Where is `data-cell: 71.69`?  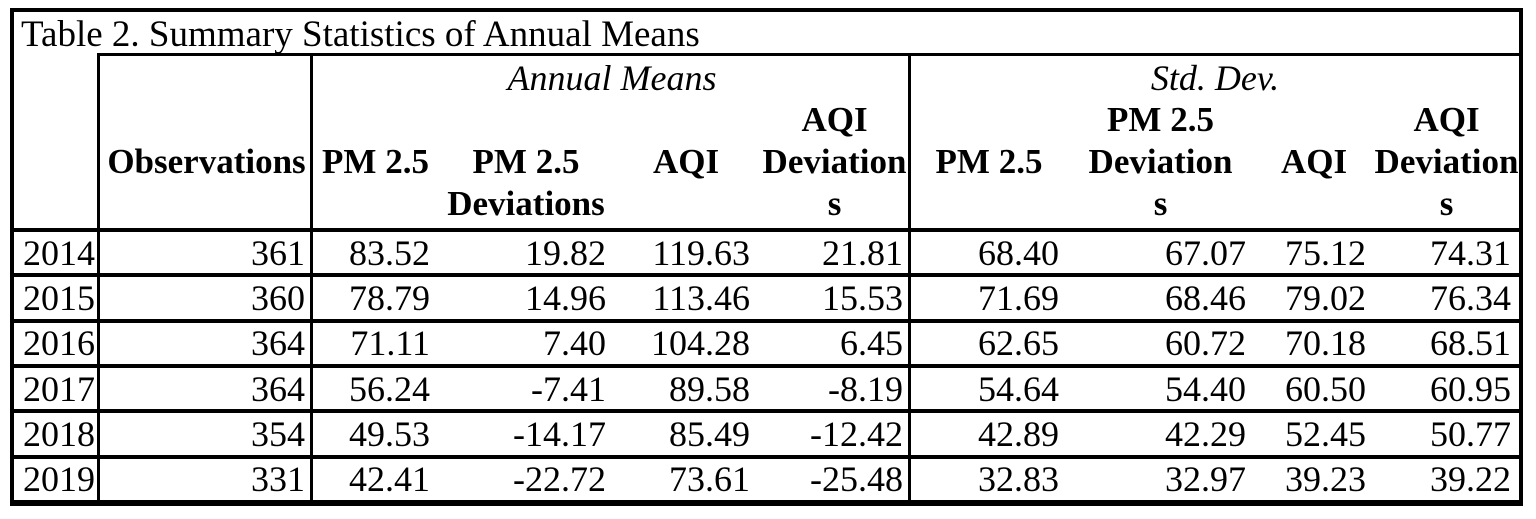
data-cell: 71.69 is located at coordinates (1018, 297).